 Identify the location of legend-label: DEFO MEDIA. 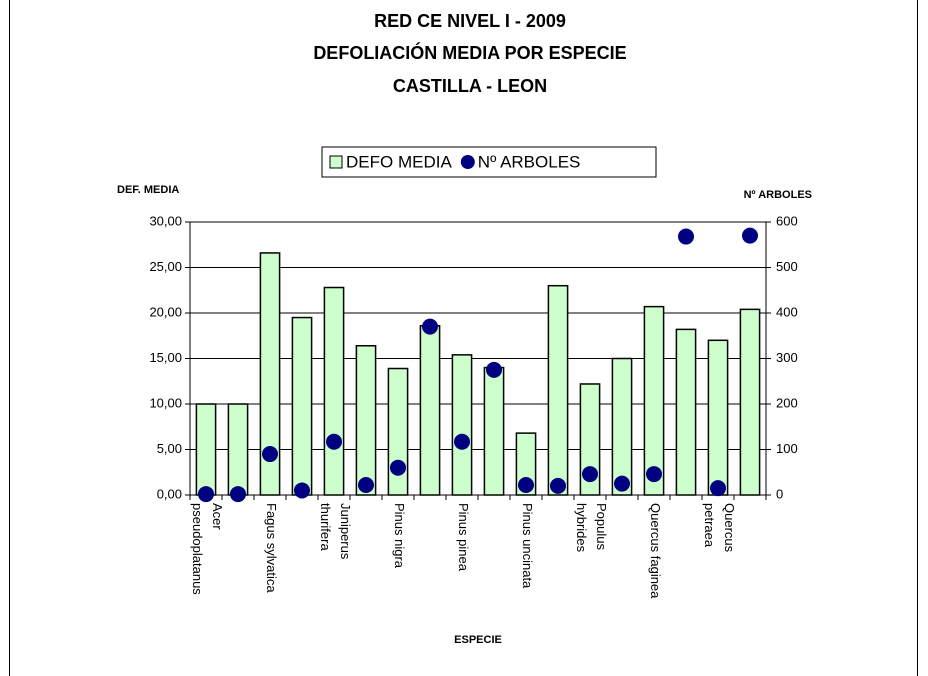
(399, 161).